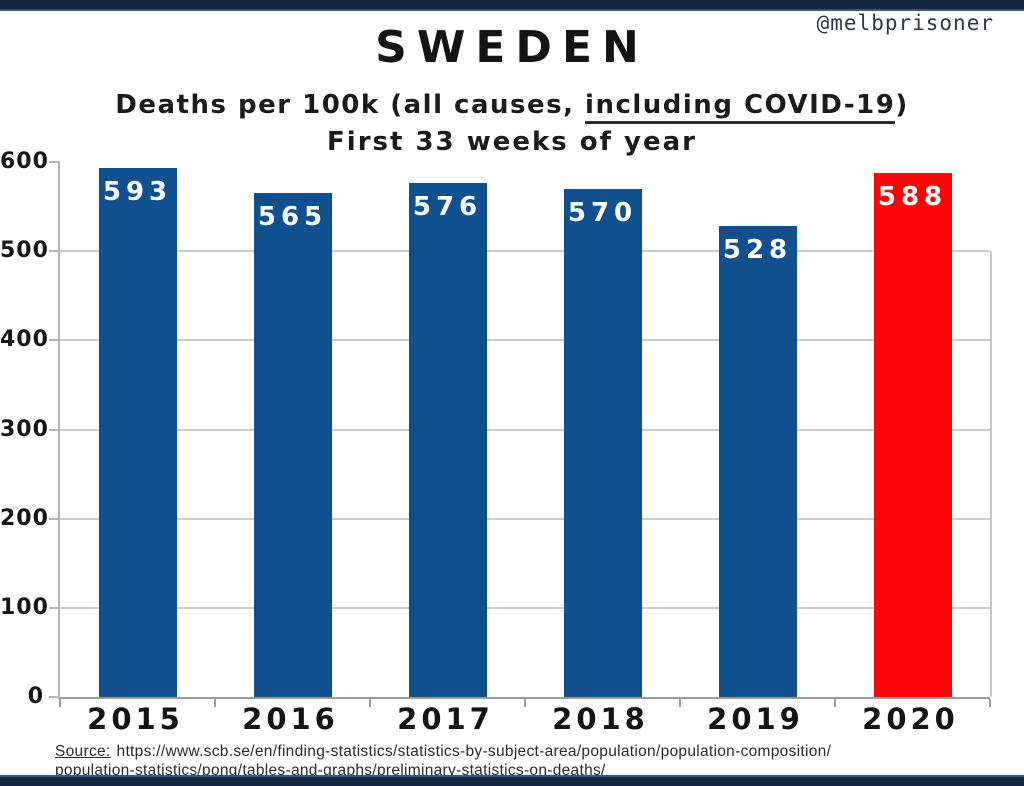 This screenshot has width=1024, height=786. I want to click on bar-2019: 528, so click(757, 461).